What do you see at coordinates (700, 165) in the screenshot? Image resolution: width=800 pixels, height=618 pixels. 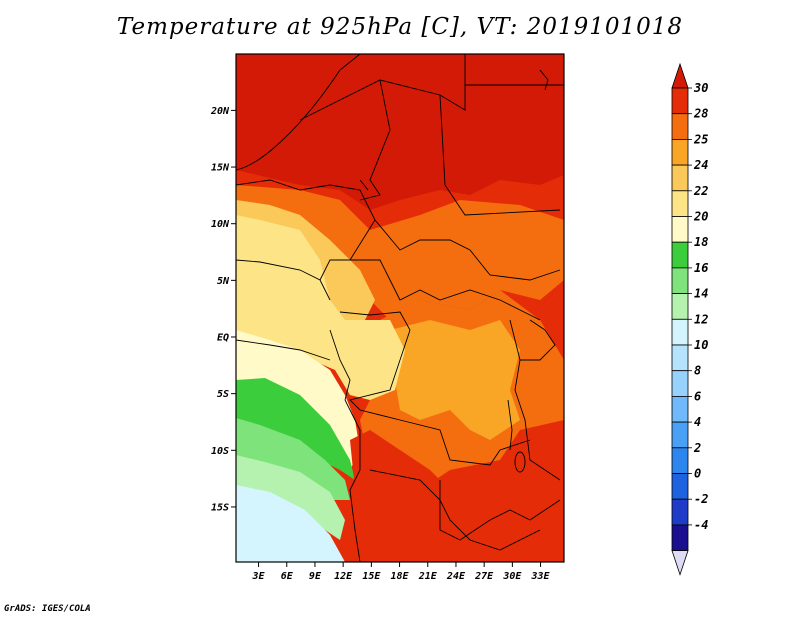 I see `colorbar-label: 24` at bounding box center [700, 165].